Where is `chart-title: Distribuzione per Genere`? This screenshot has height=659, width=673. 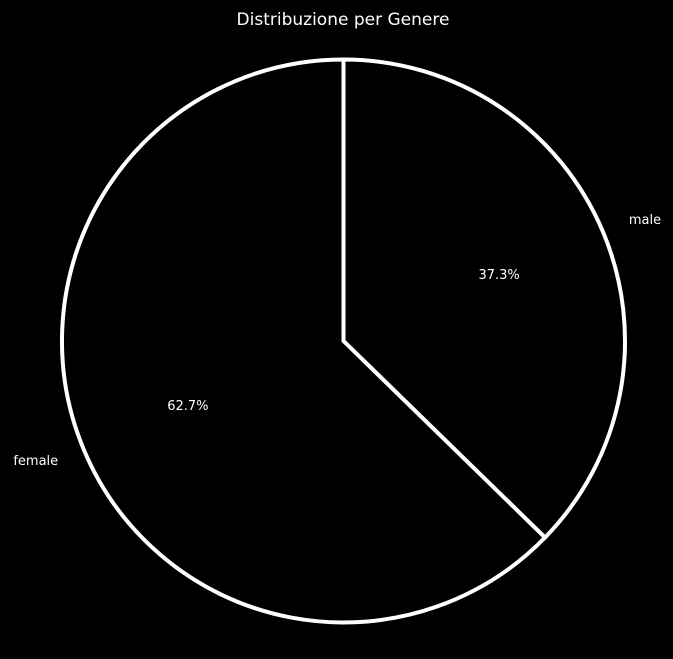 chart-title: Distribuzione per Genere is located at coordinates (343, 20).